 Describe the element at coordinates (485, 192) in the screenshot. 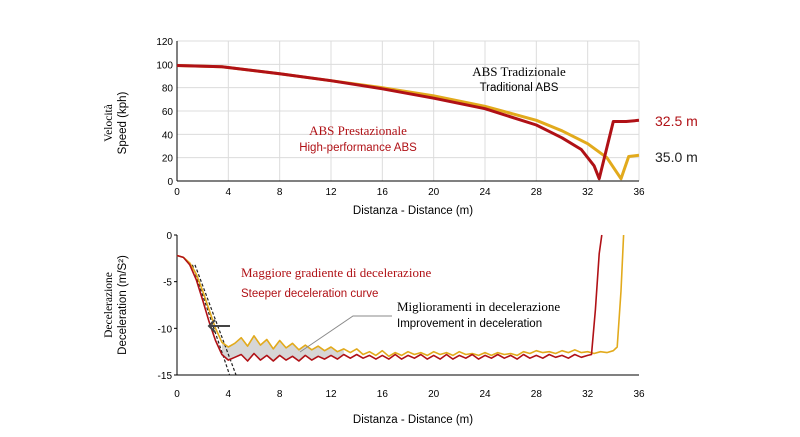

I see `speed-x-tick-label: 24` at that location.